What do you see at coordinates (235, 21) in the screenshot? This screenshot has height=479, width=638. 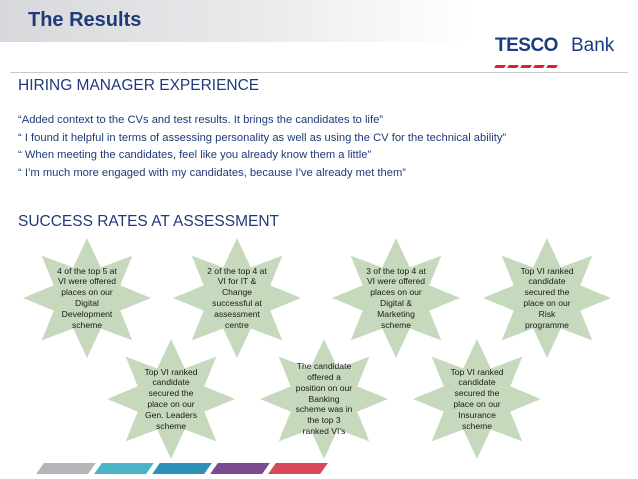 I see `title-bar` at bounding box center [235, 21].